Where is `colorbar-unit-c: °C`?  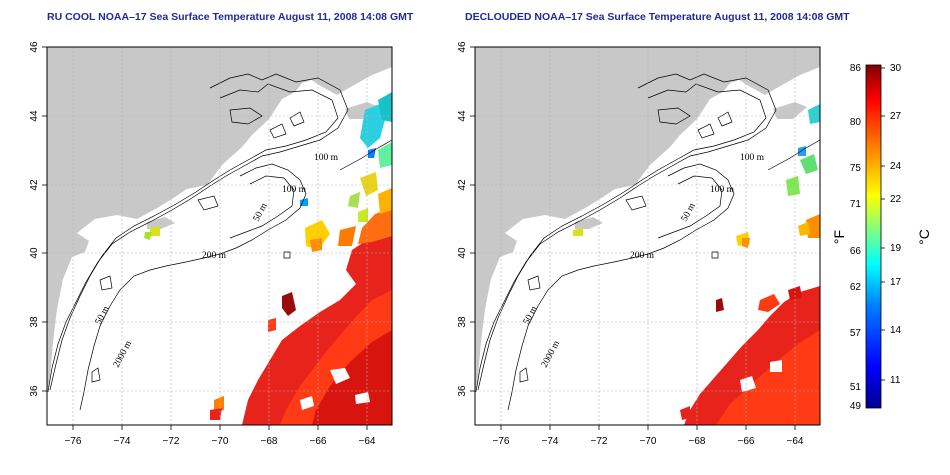
colorbar-unit-c: °C is located at coordinates (924, 237).